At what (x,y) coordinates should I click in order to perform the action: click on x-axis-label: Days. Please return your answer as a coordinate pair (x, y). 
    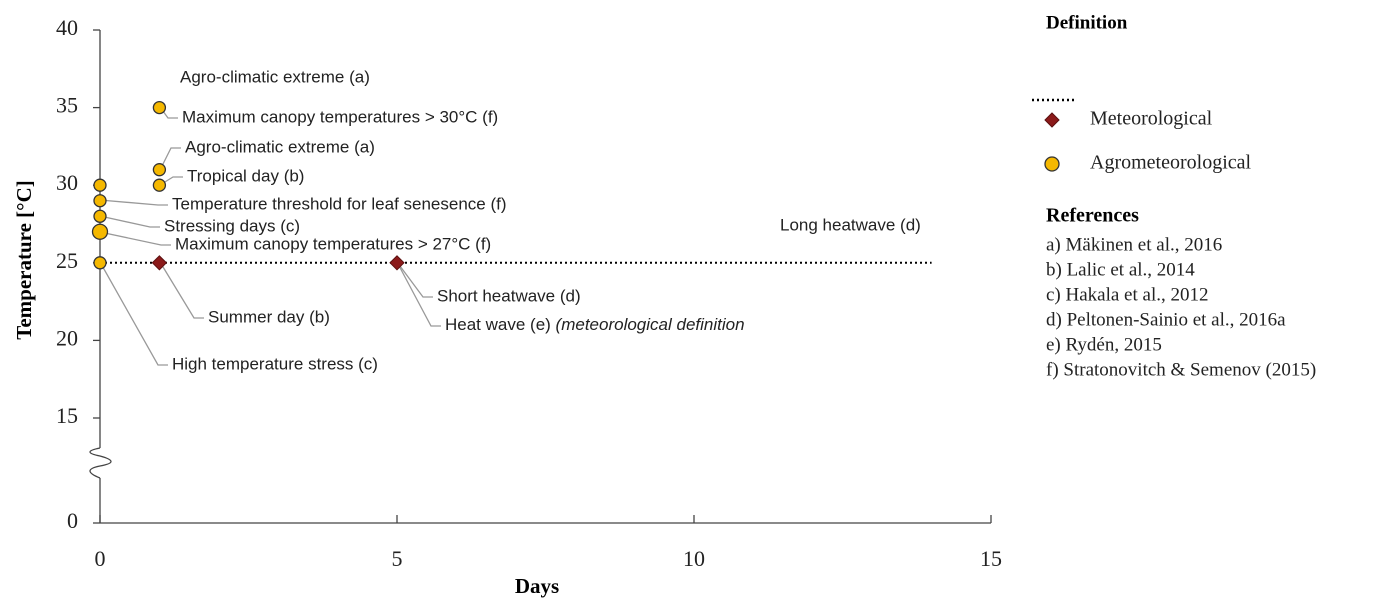
    Looking at the image, I should click on (537, 586).